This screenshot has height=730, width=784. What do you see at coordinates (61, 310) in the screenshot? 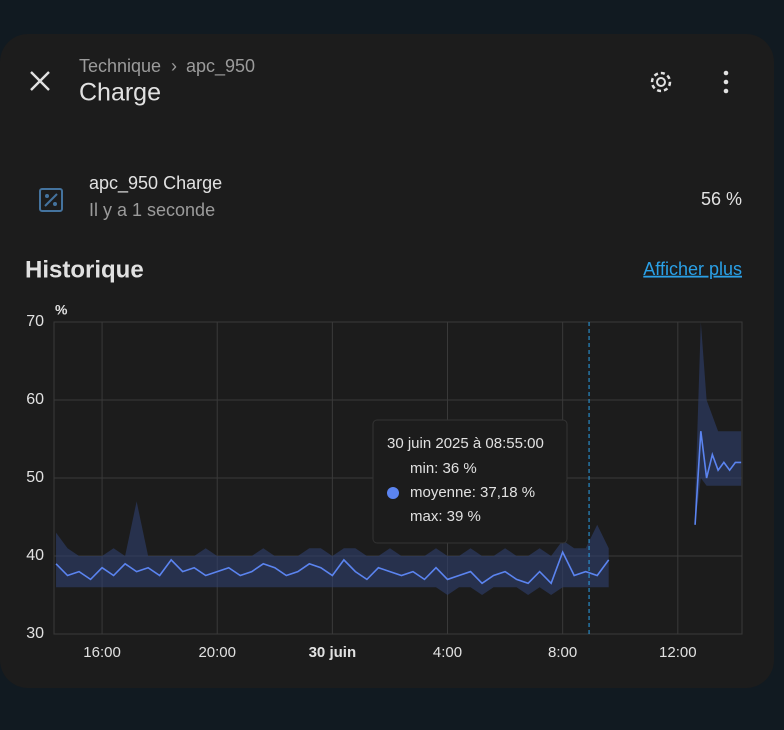
I see `y-unit: %` at bounding box center [61, 310].